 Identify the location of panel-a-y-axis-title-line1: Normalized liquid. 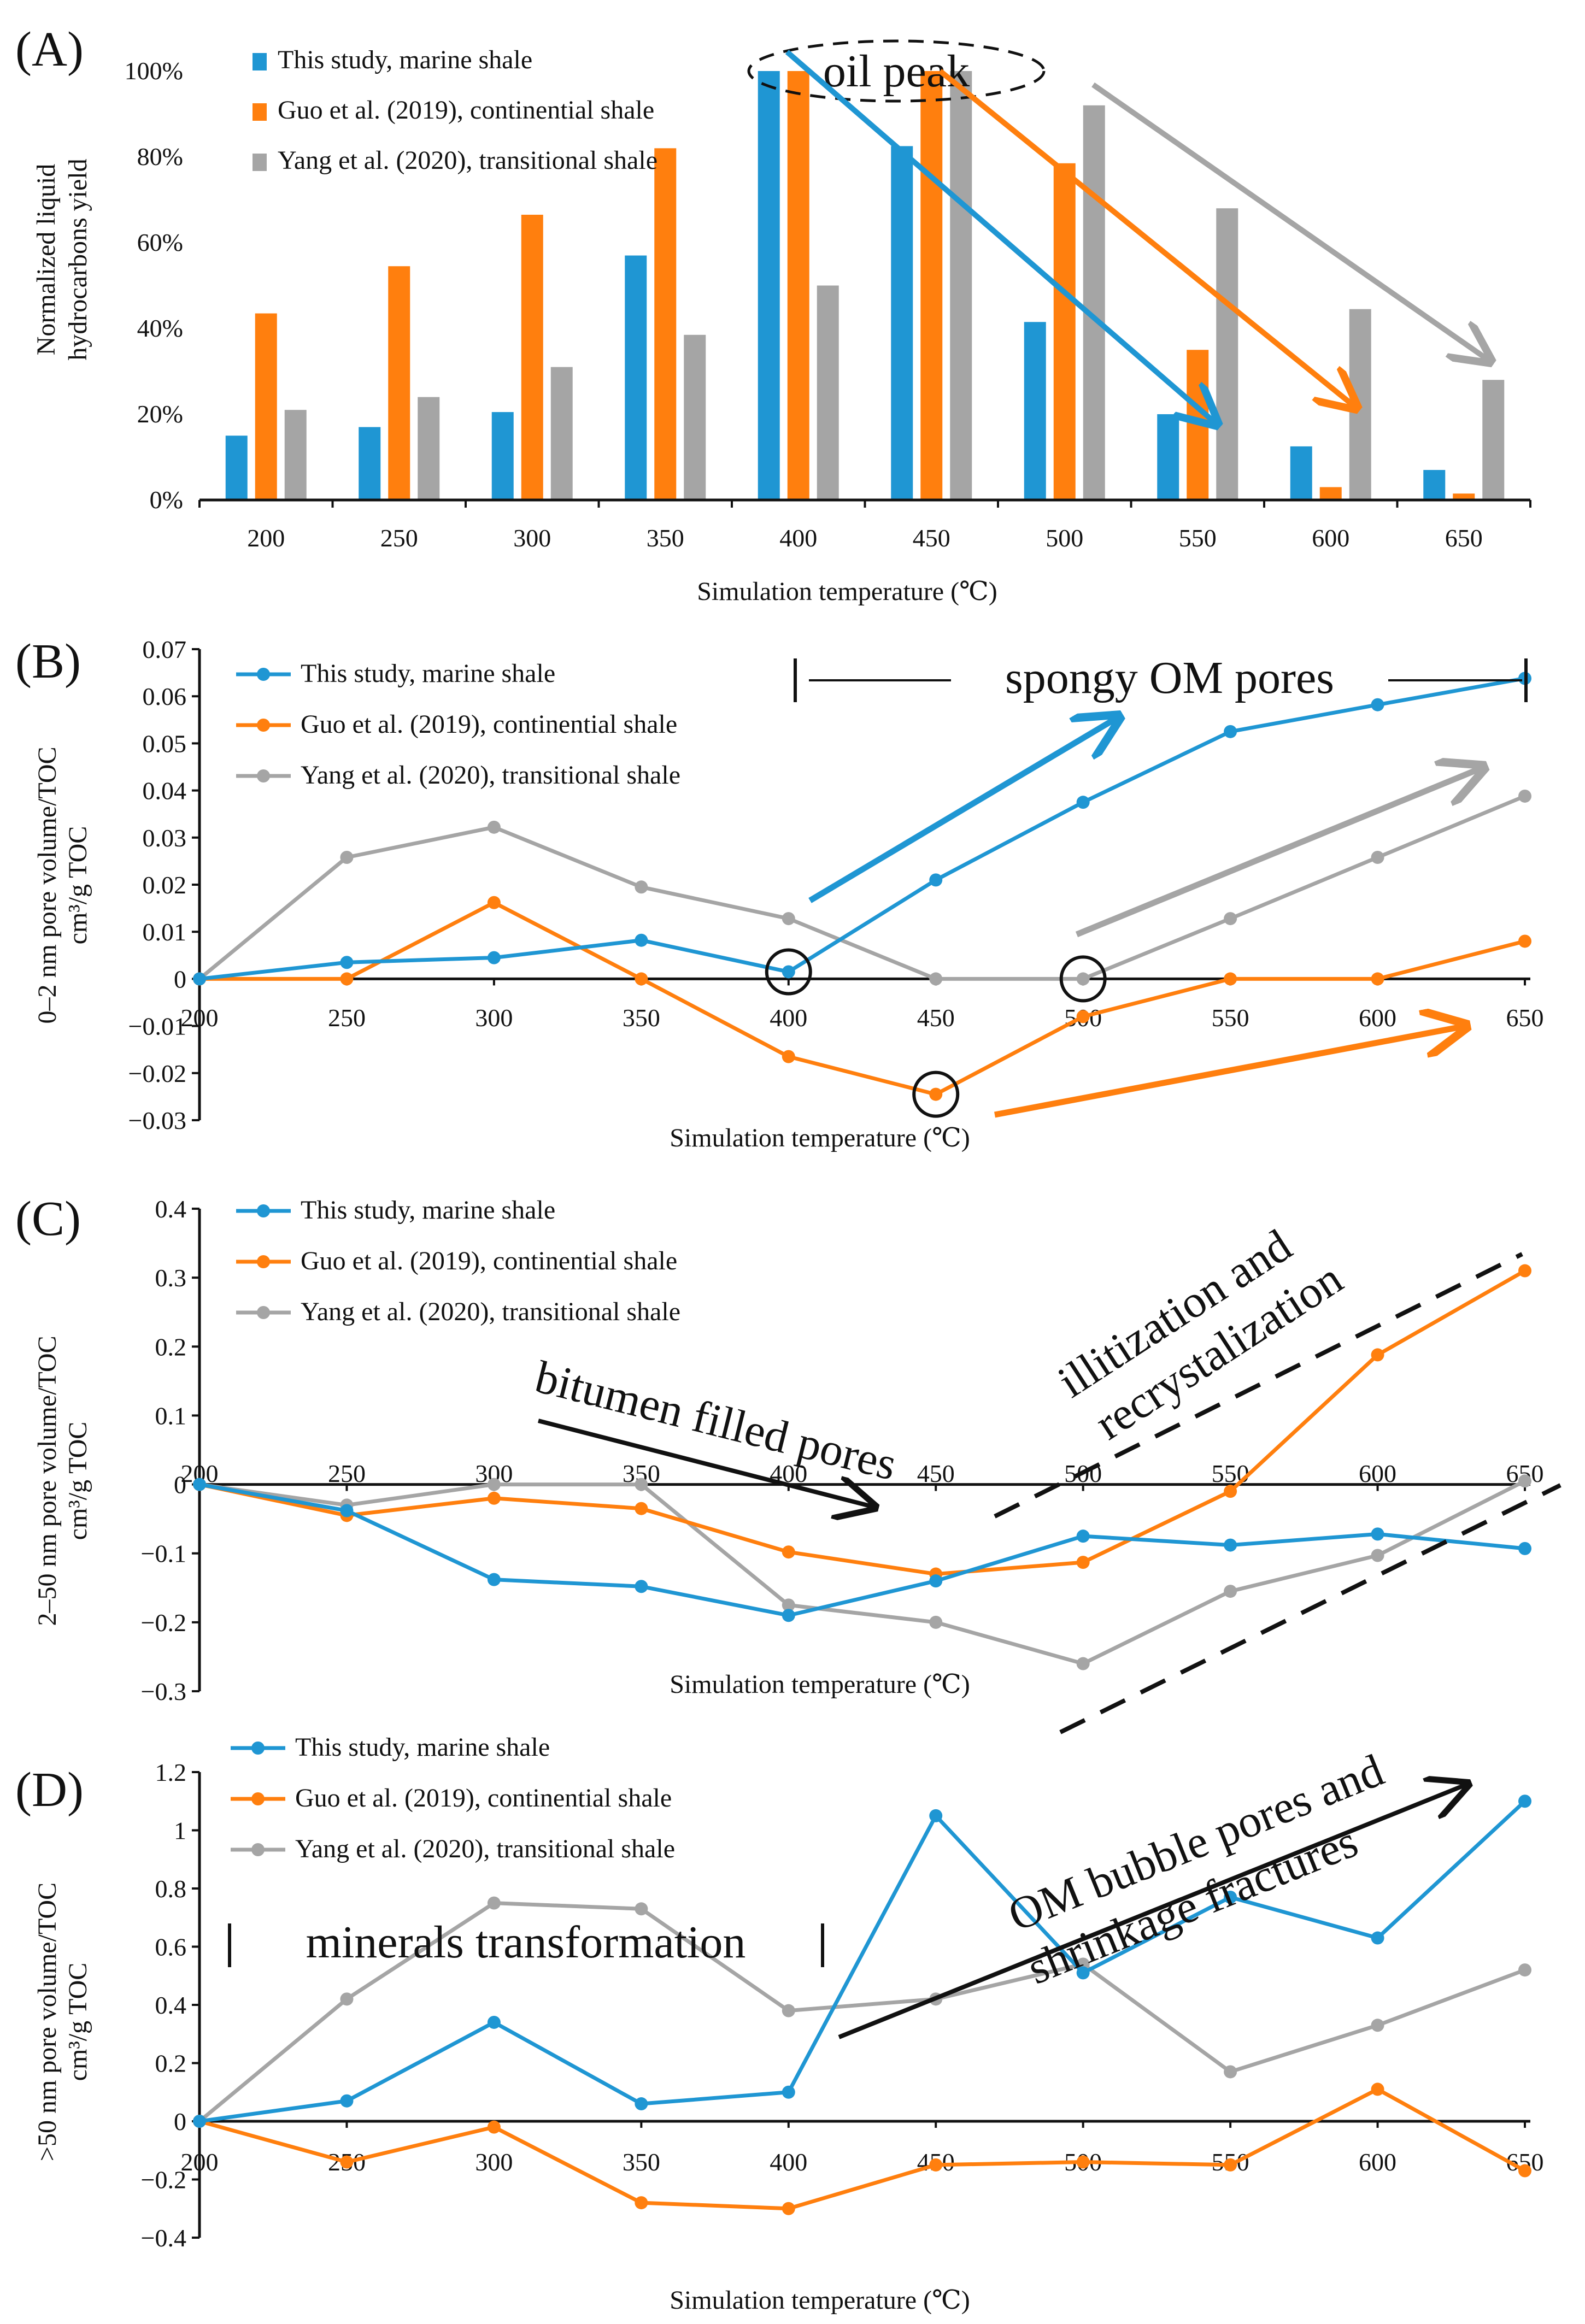
(46, 260).